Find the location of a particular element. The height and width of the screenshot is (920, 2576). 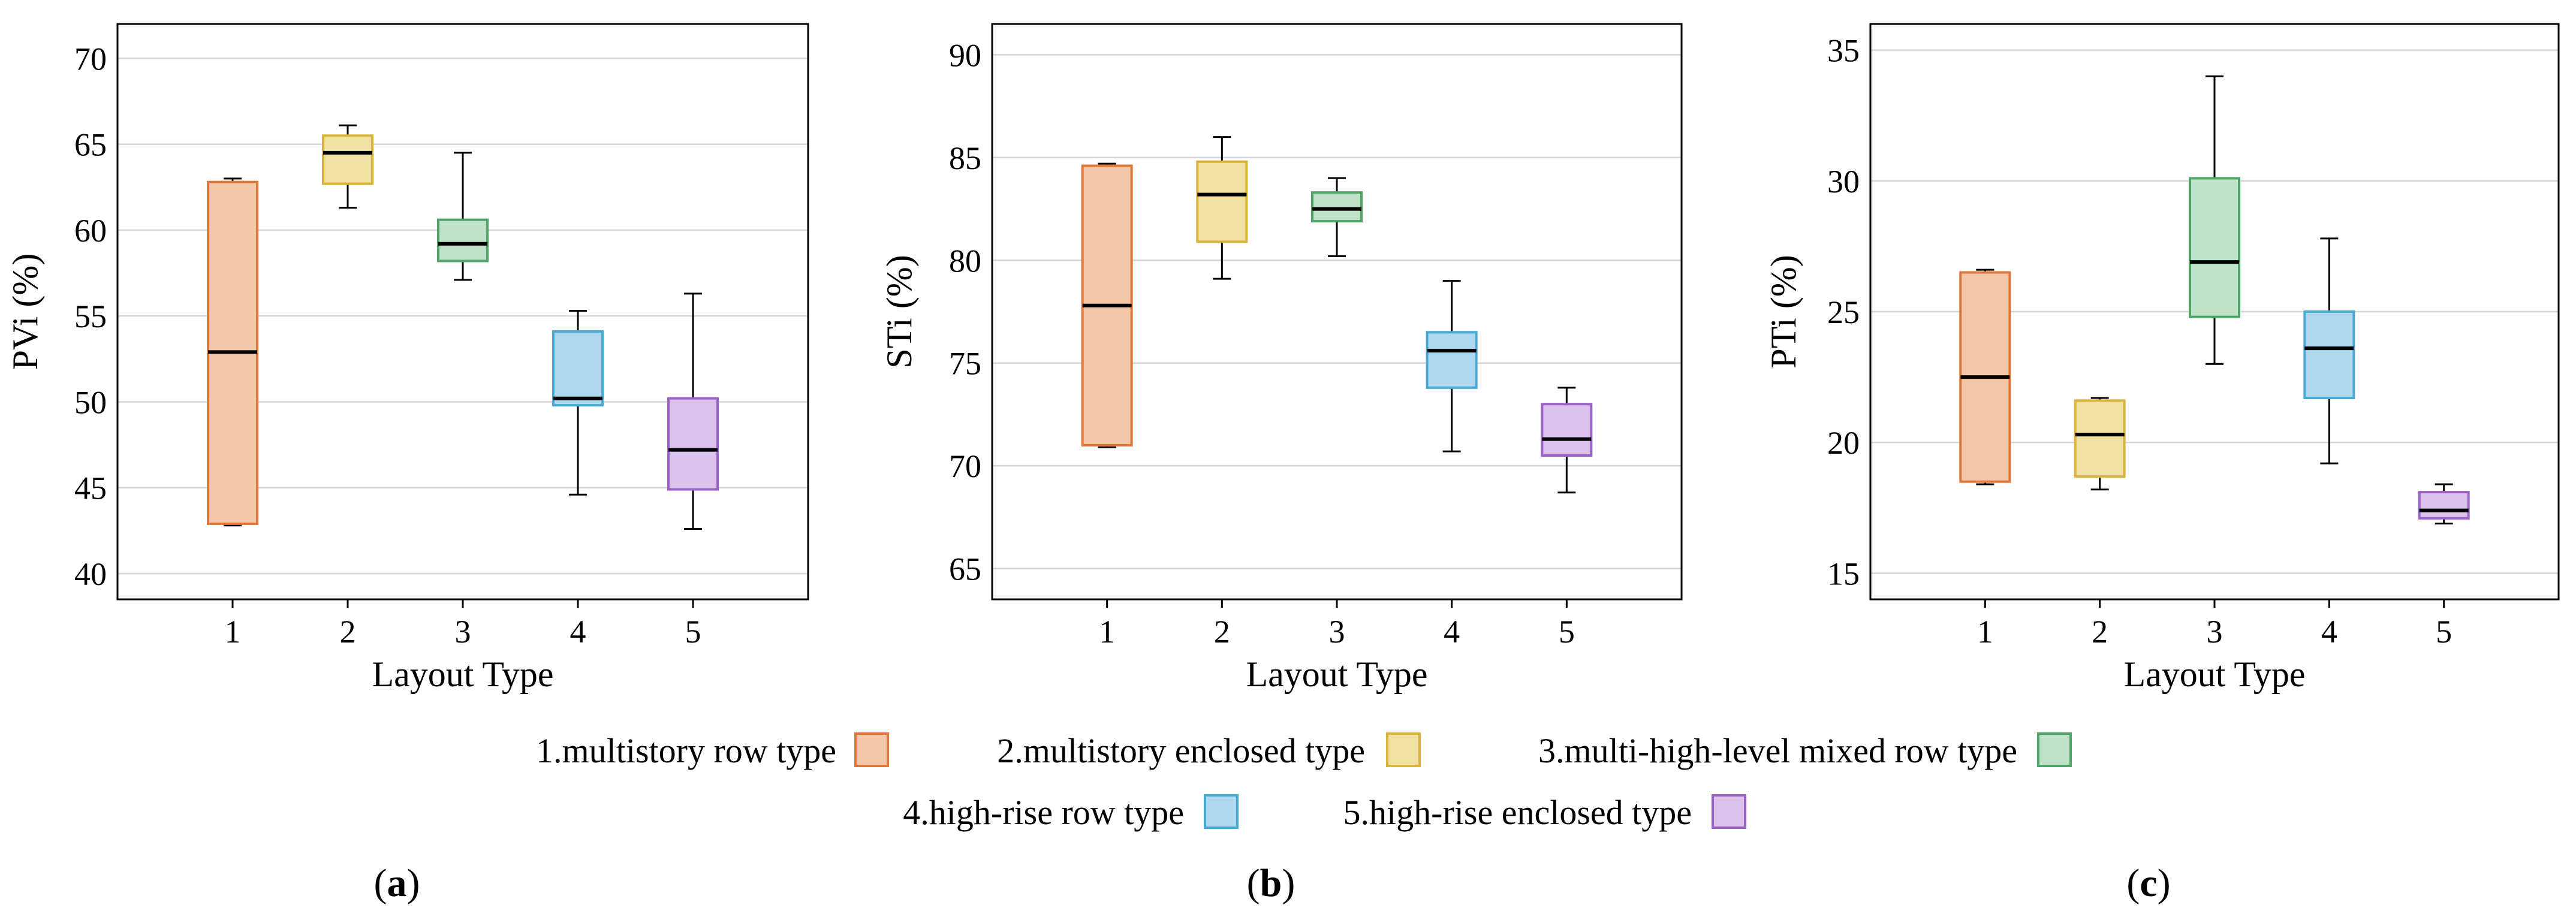

y-tick-label: 60 is located at coordinates (90, 231).